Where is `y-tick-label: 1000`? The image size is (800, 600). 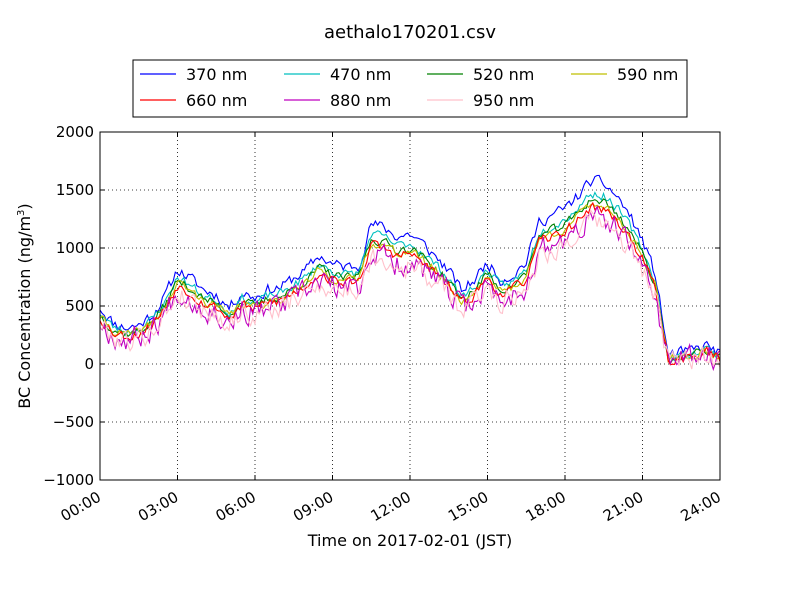 y-tick-label: 1000 is located at coordinates (75, 248).